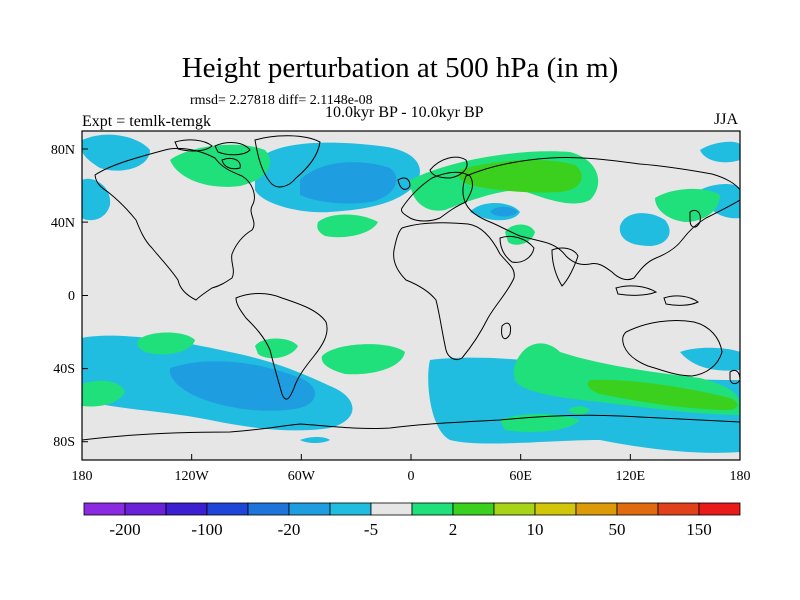 Image resolution: width=800 pixels, height=600 pixels. I want to click on colorbar-label: 150, so click(699, 529).